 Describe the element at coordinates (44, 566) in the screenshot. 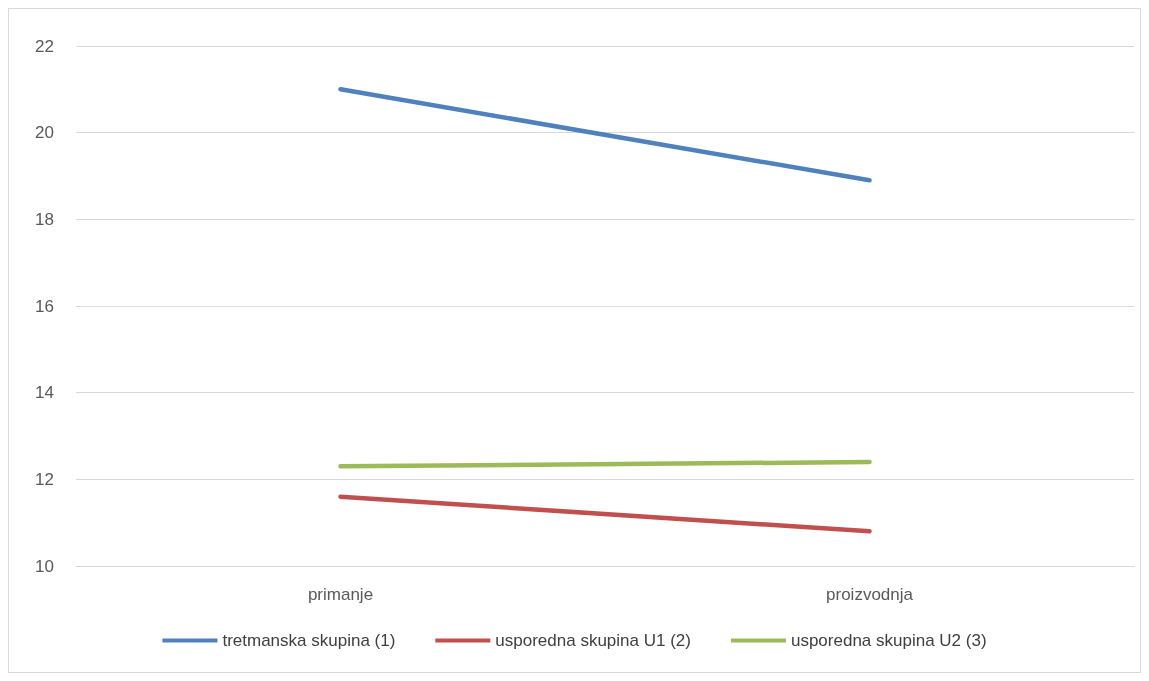

I see `y-tick-label: 10` at that location.